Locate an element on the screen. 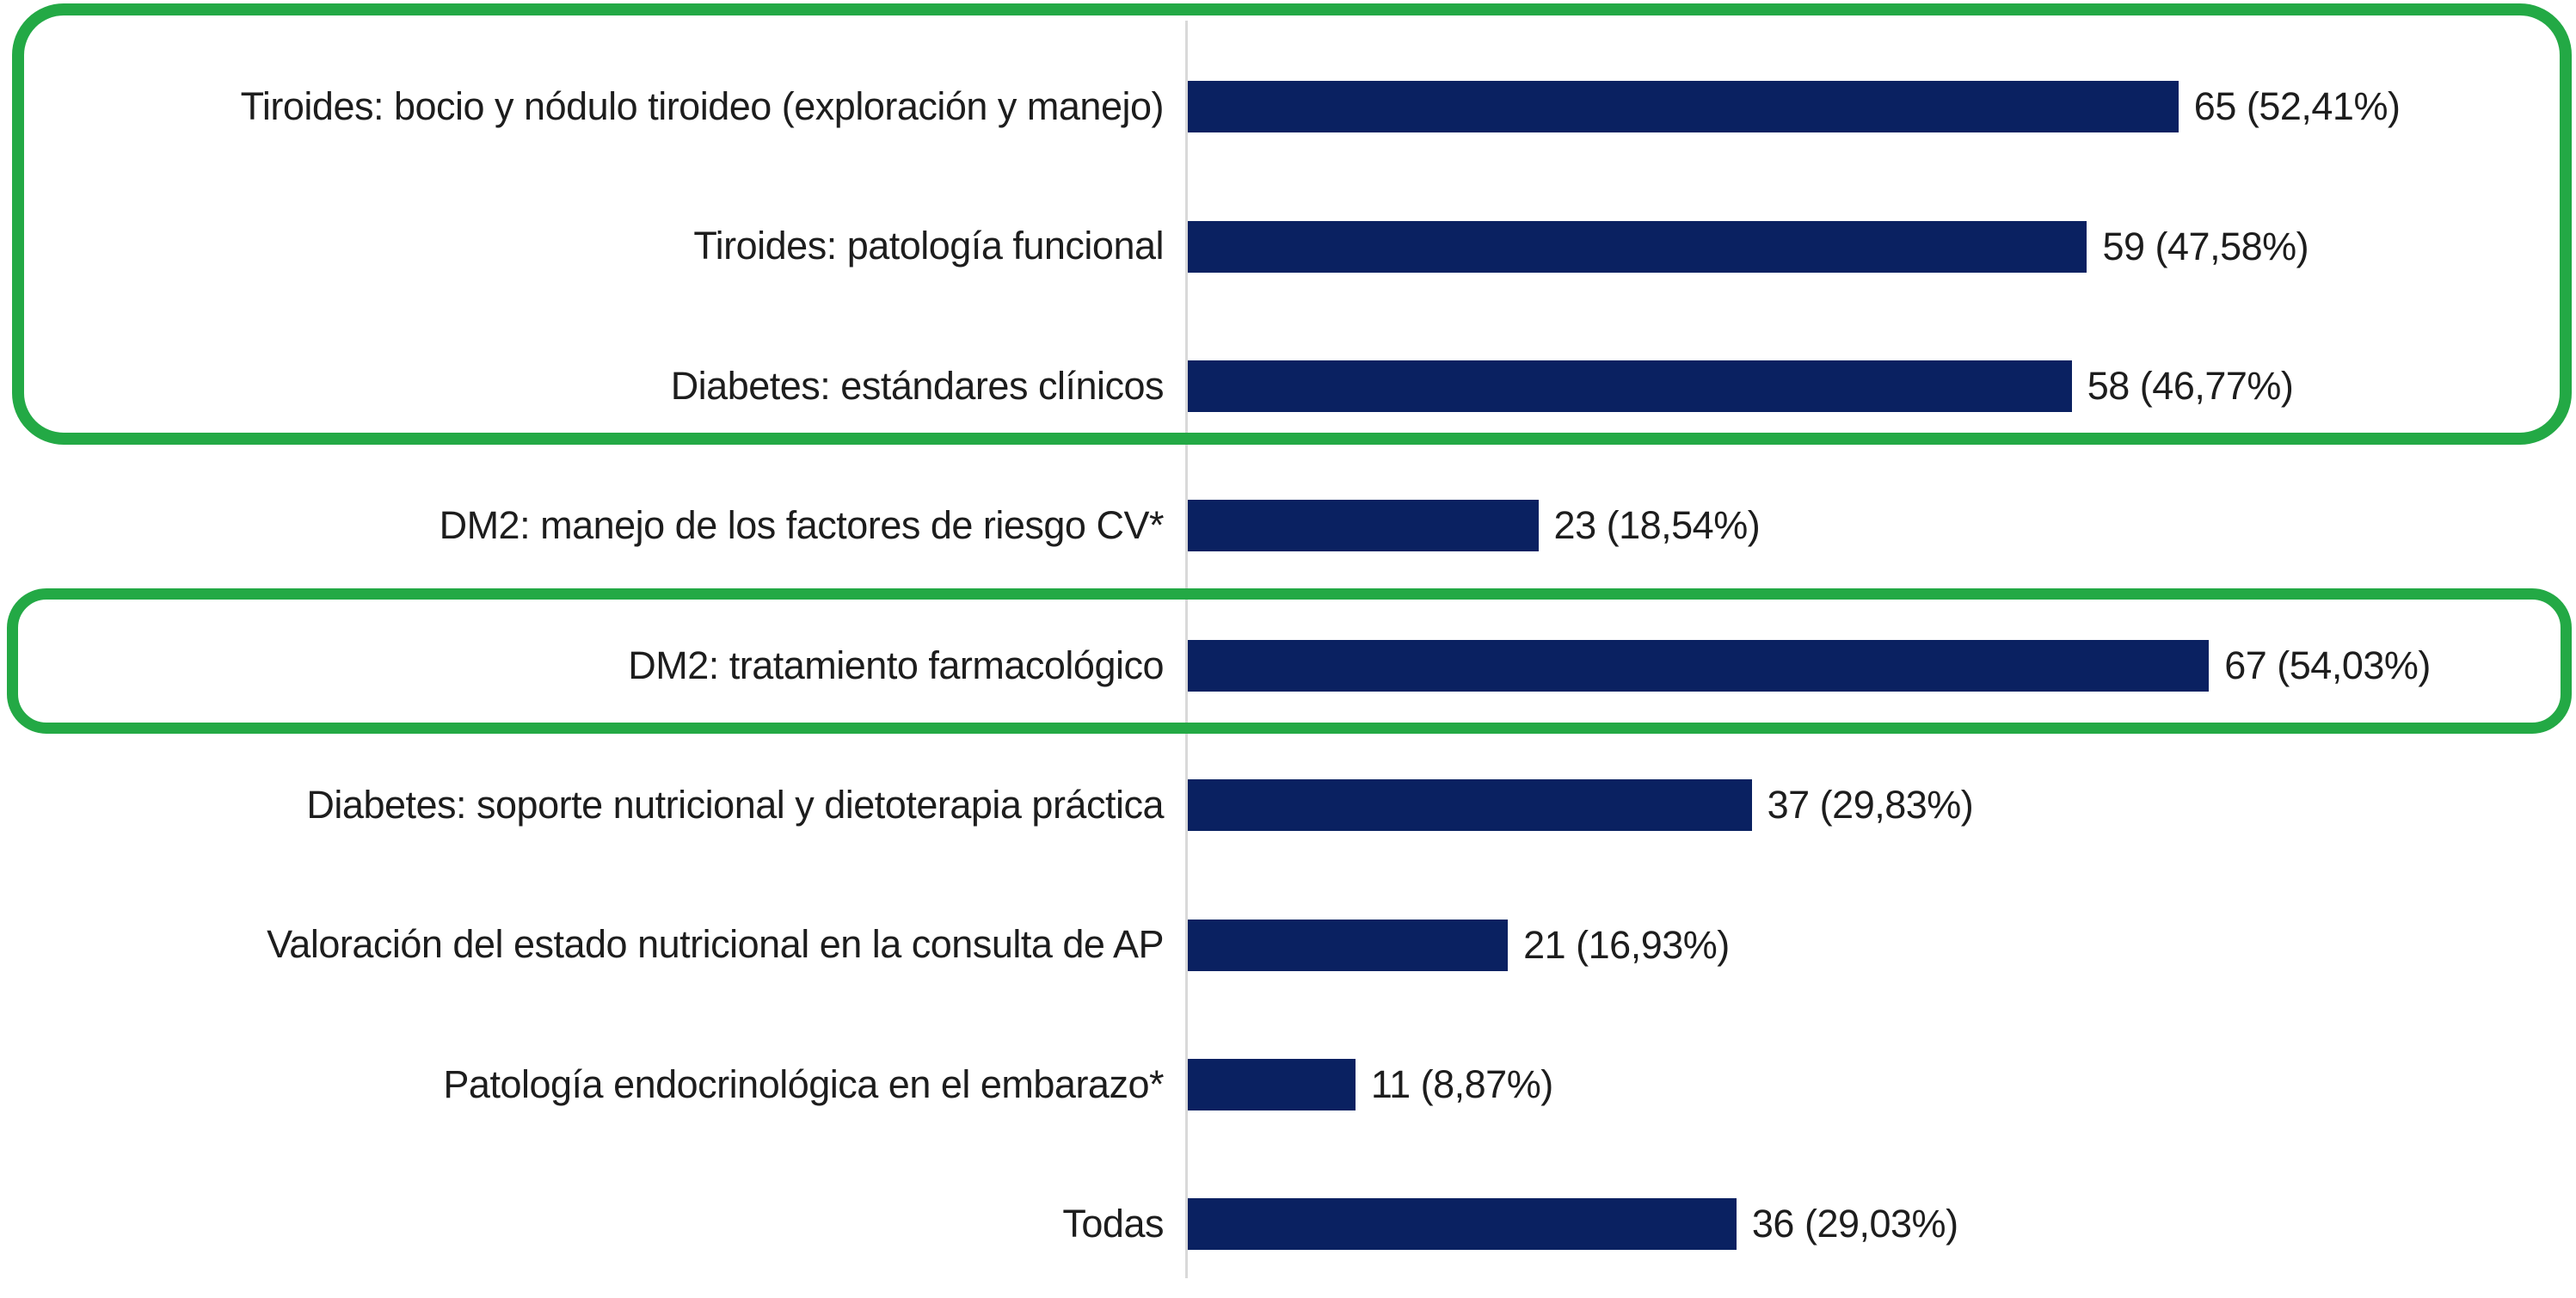  value-label: 36 (29,03%) is located at coordinates (1854, 1224).